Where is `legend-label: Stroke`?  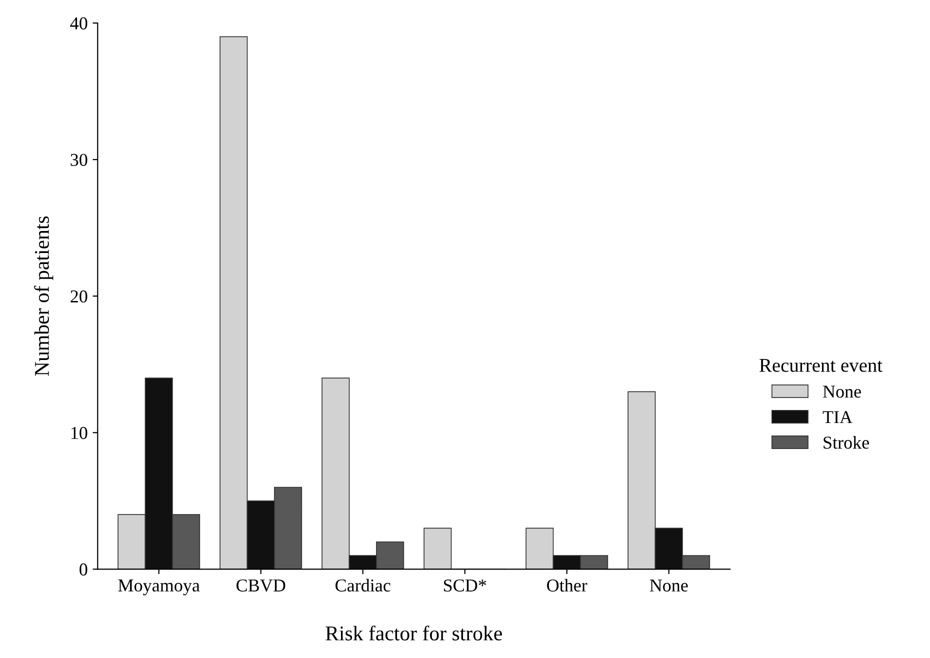 legend-label: Stroke is located at coordinates (846, 442).